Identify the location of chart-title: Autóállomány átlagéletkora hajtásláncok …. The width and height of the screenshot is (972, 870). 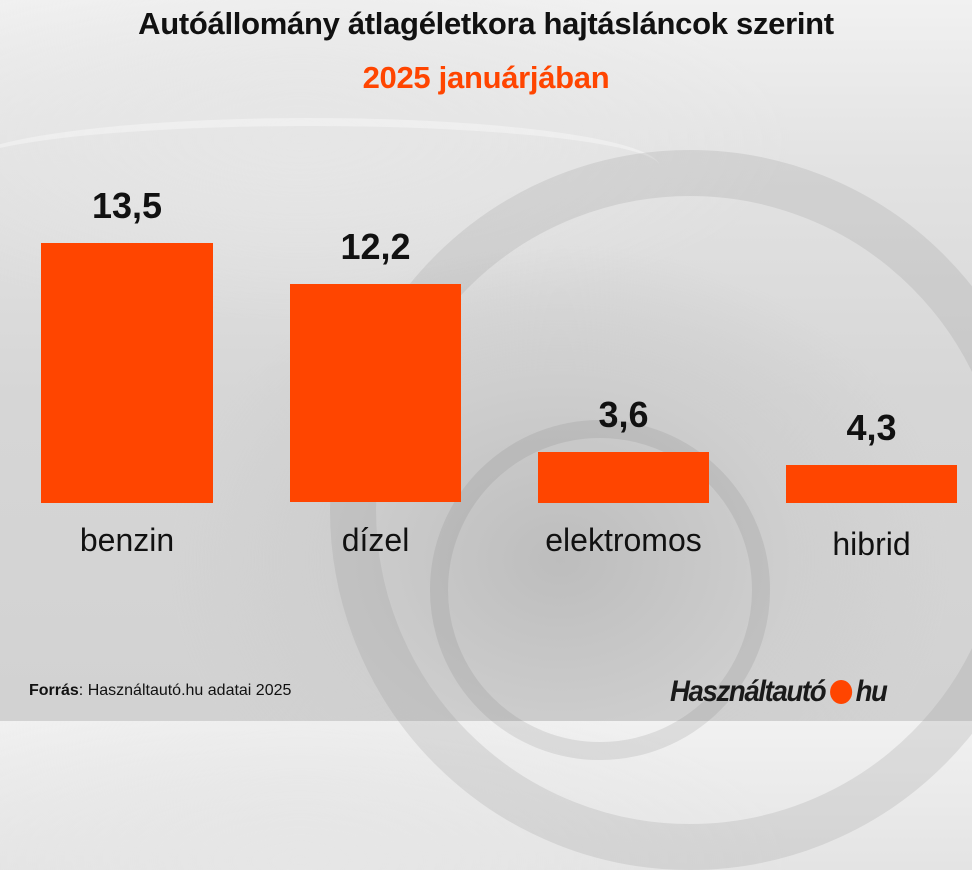
(486, 23).